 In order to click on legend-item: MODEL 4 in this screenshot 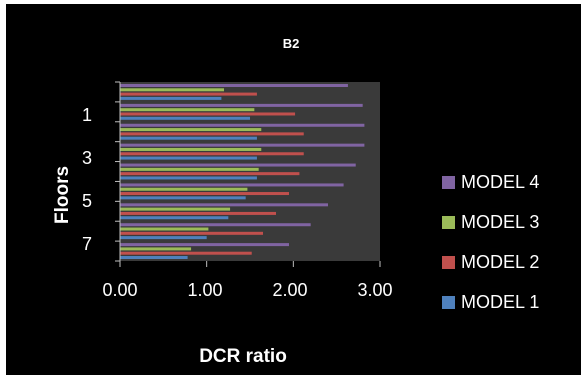, I will do `click(490, 182)`.